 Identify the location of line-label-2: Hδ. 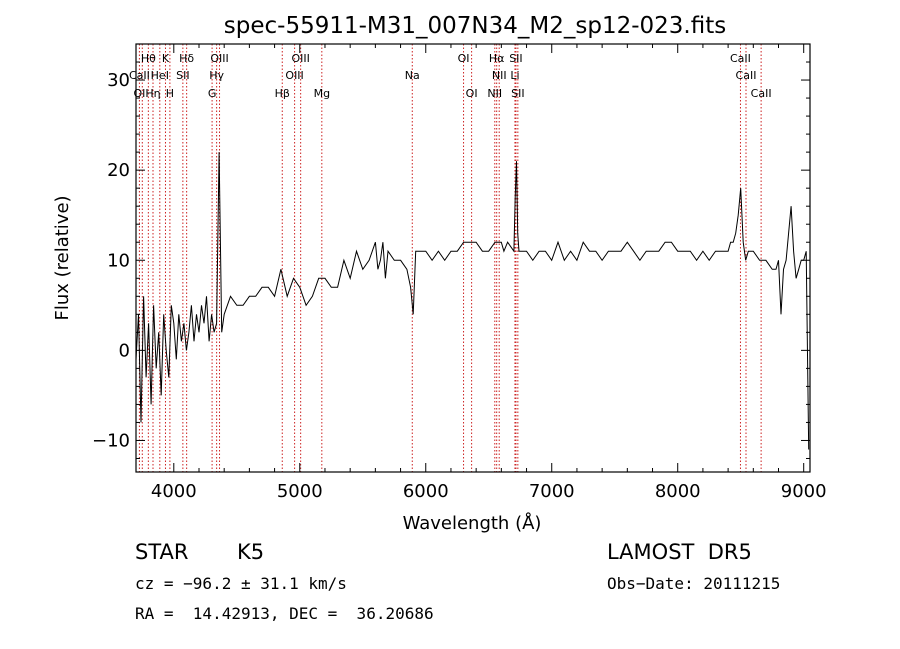
(186, 58).